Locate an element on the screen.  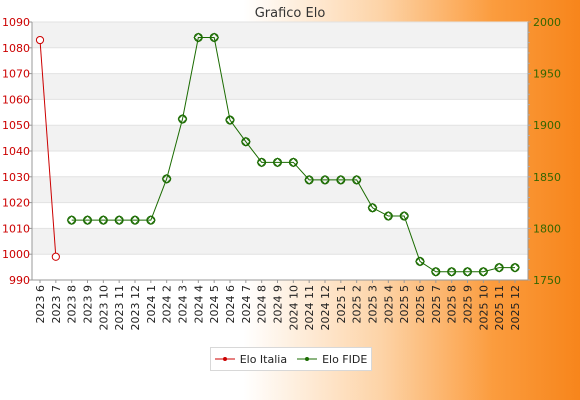
x-tick-label: 2024 5 is located at coordinates (214, 304).